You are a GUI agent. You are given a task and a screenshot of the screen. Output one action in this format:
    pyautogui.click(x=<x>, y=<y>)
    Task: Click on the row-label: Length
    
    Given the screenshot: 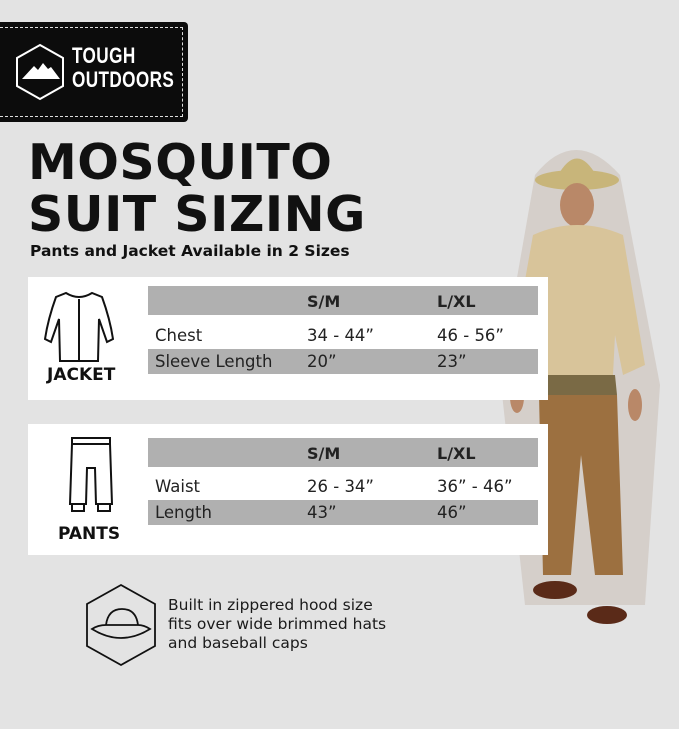 What is the action you would take?
    pyautogui.click(x=183, y=512)
    